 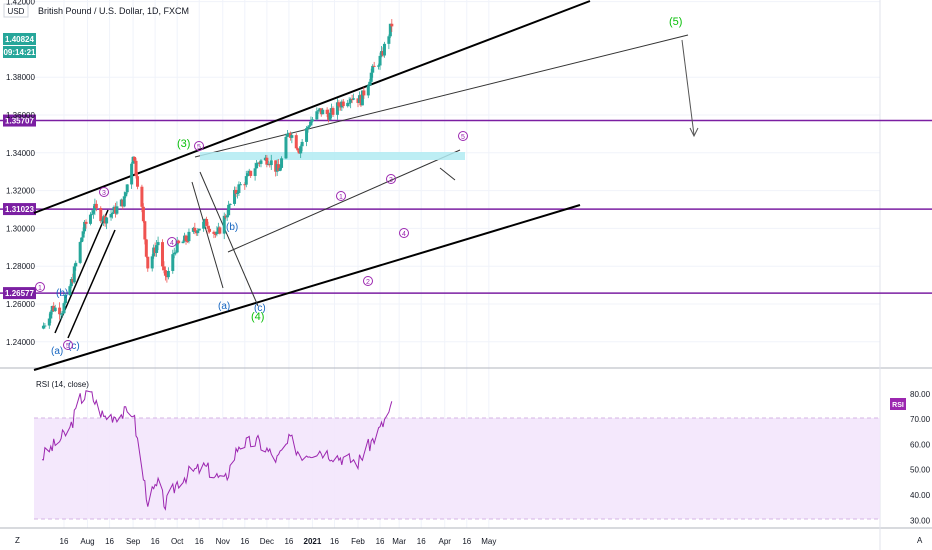 What do you see at coordinates (91, 284) in the screenshot?
I see `wave-line-b` at bounding box center [91, 284].